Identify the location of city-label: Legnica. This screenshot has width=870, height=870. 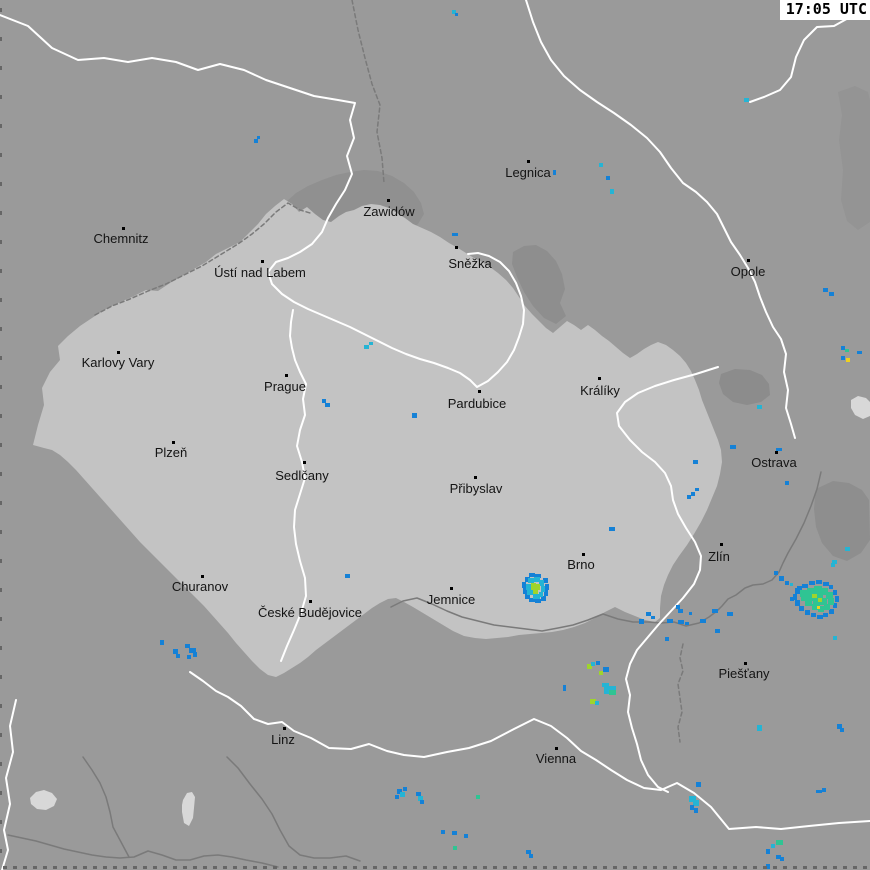
(528, 172).